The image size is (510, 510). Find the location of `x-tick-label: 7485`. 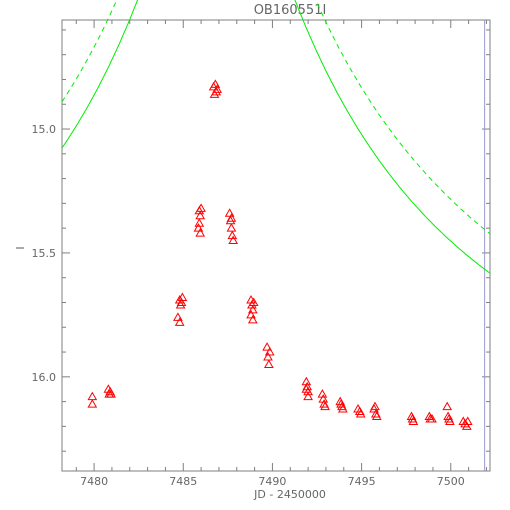

x-tick-label: 7485 is located at coordinates (183, 481).